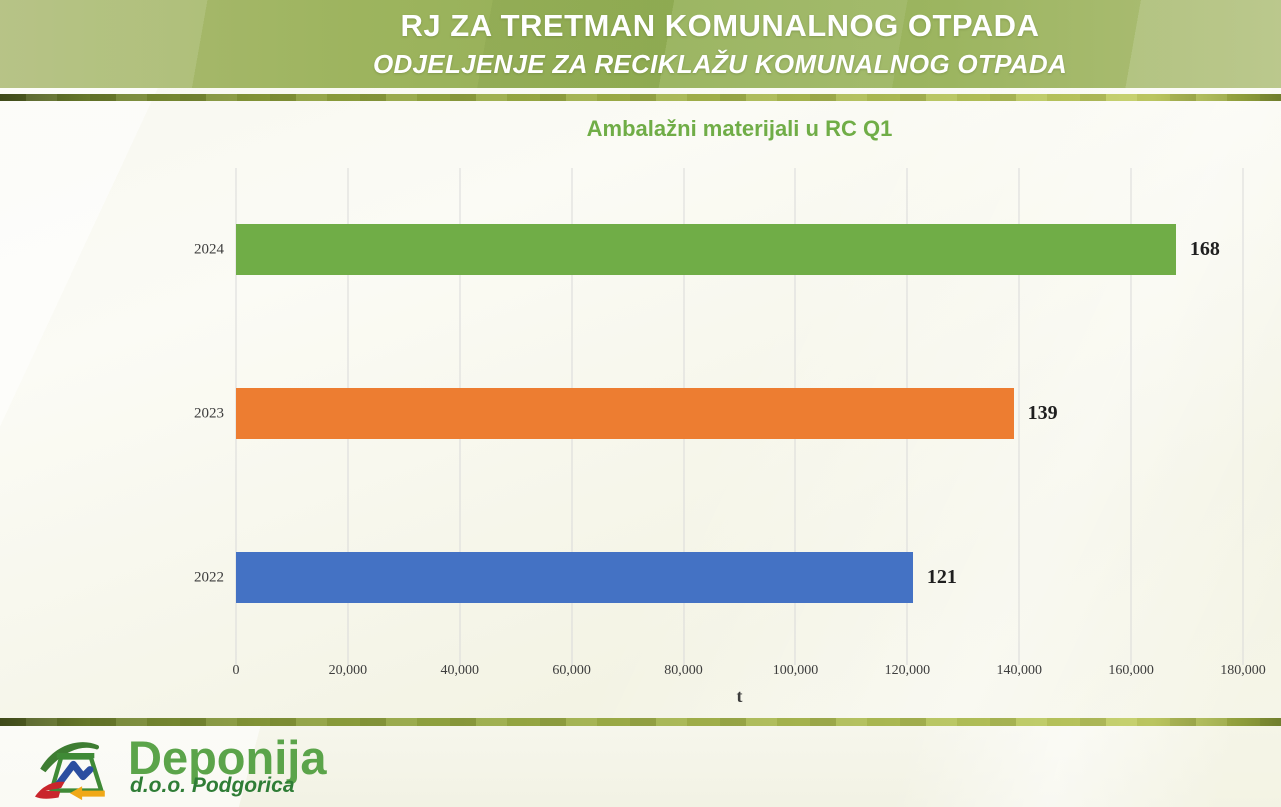 This screenshot has width=1281, height=807. What do you see at coordinates (460, 670) in the screenshot?
I see `x-tick-label: 40,000` at bounding box center [460, 670].